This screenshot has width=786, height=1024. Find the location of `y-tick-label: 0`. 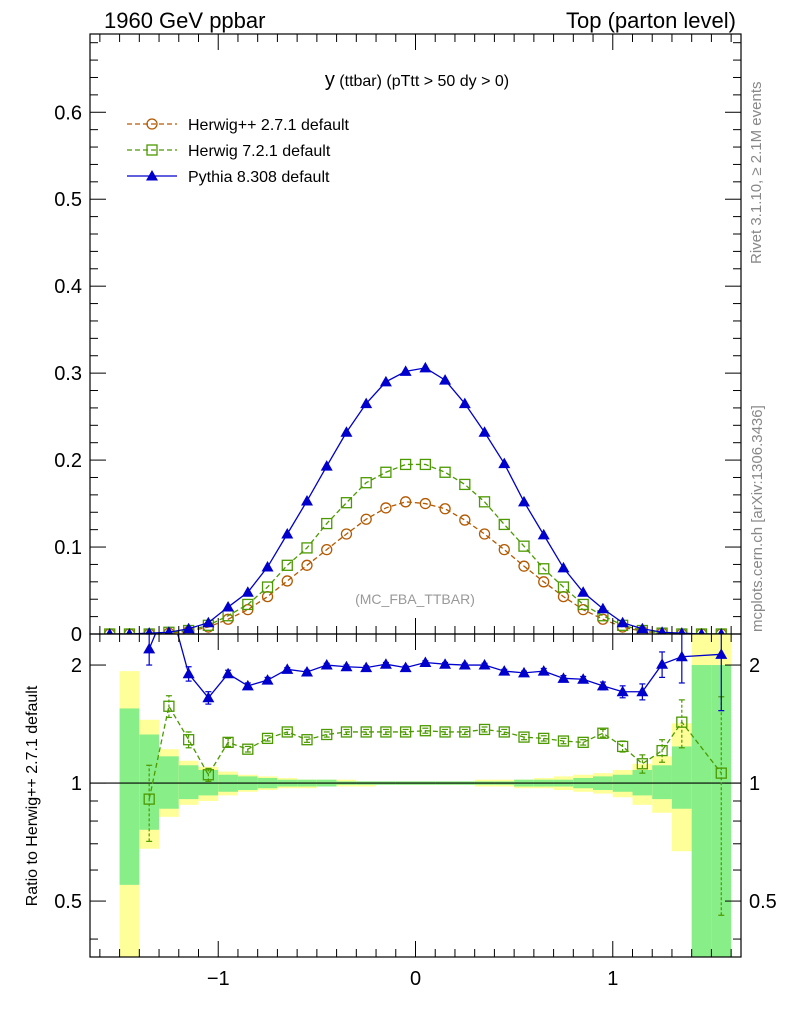

y-tick-label: 0 is located at coordinates (76, 635).